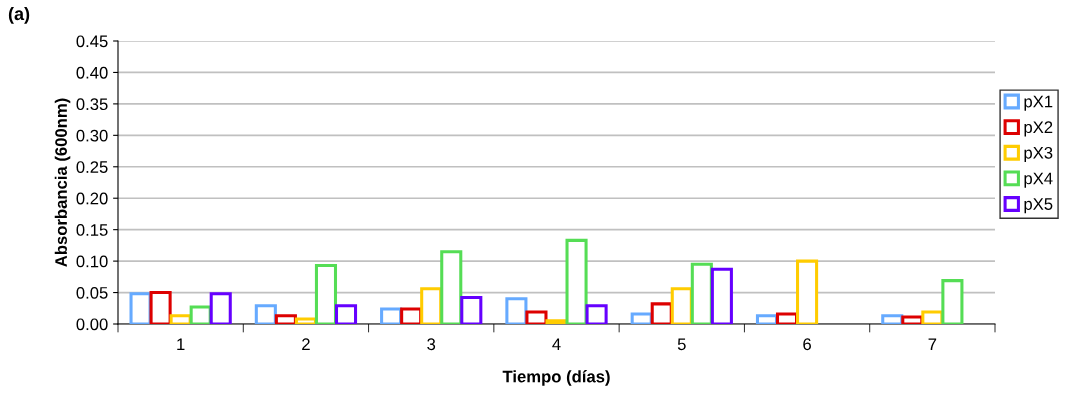 The height and width of the screenshot is (407, 1065). I want to click on y-axis-title: Absorbancia (600nm), so click(62, 182).